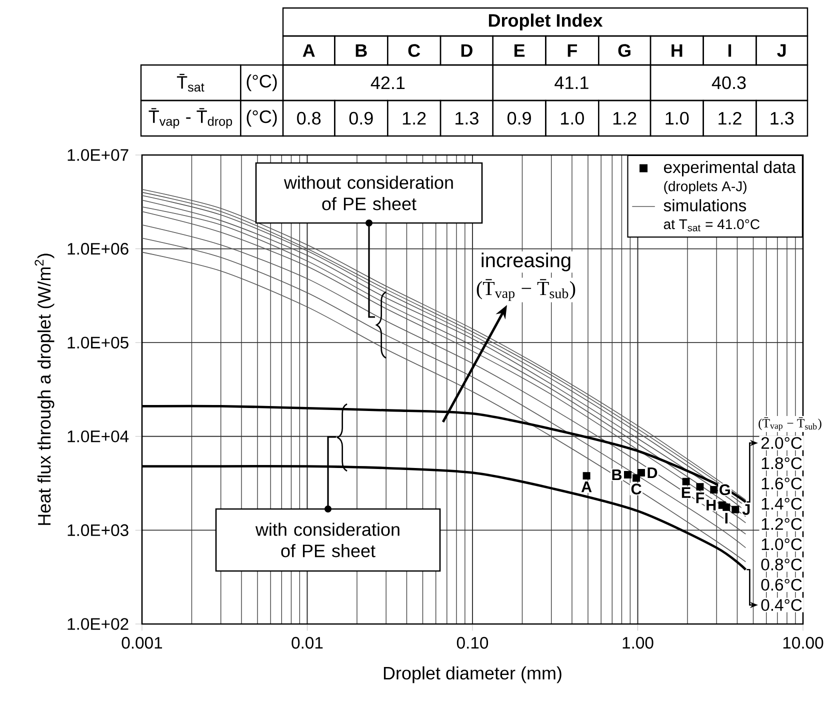 The image size is (829, 708). I want to click on annotation: 1.6°C, so click(782, 484).